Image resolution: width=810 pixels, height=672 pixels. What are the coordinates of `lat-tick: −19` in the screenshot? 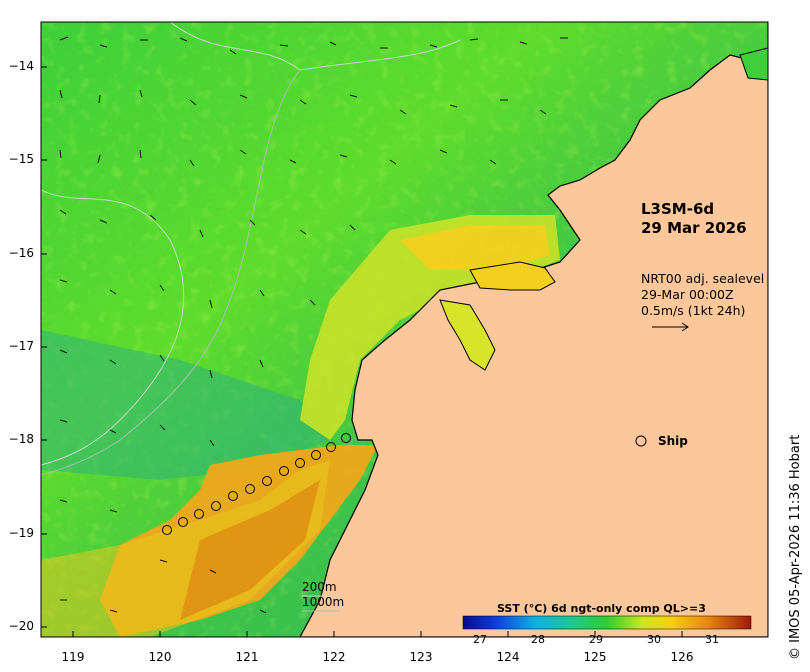 It's located at (21, 533).